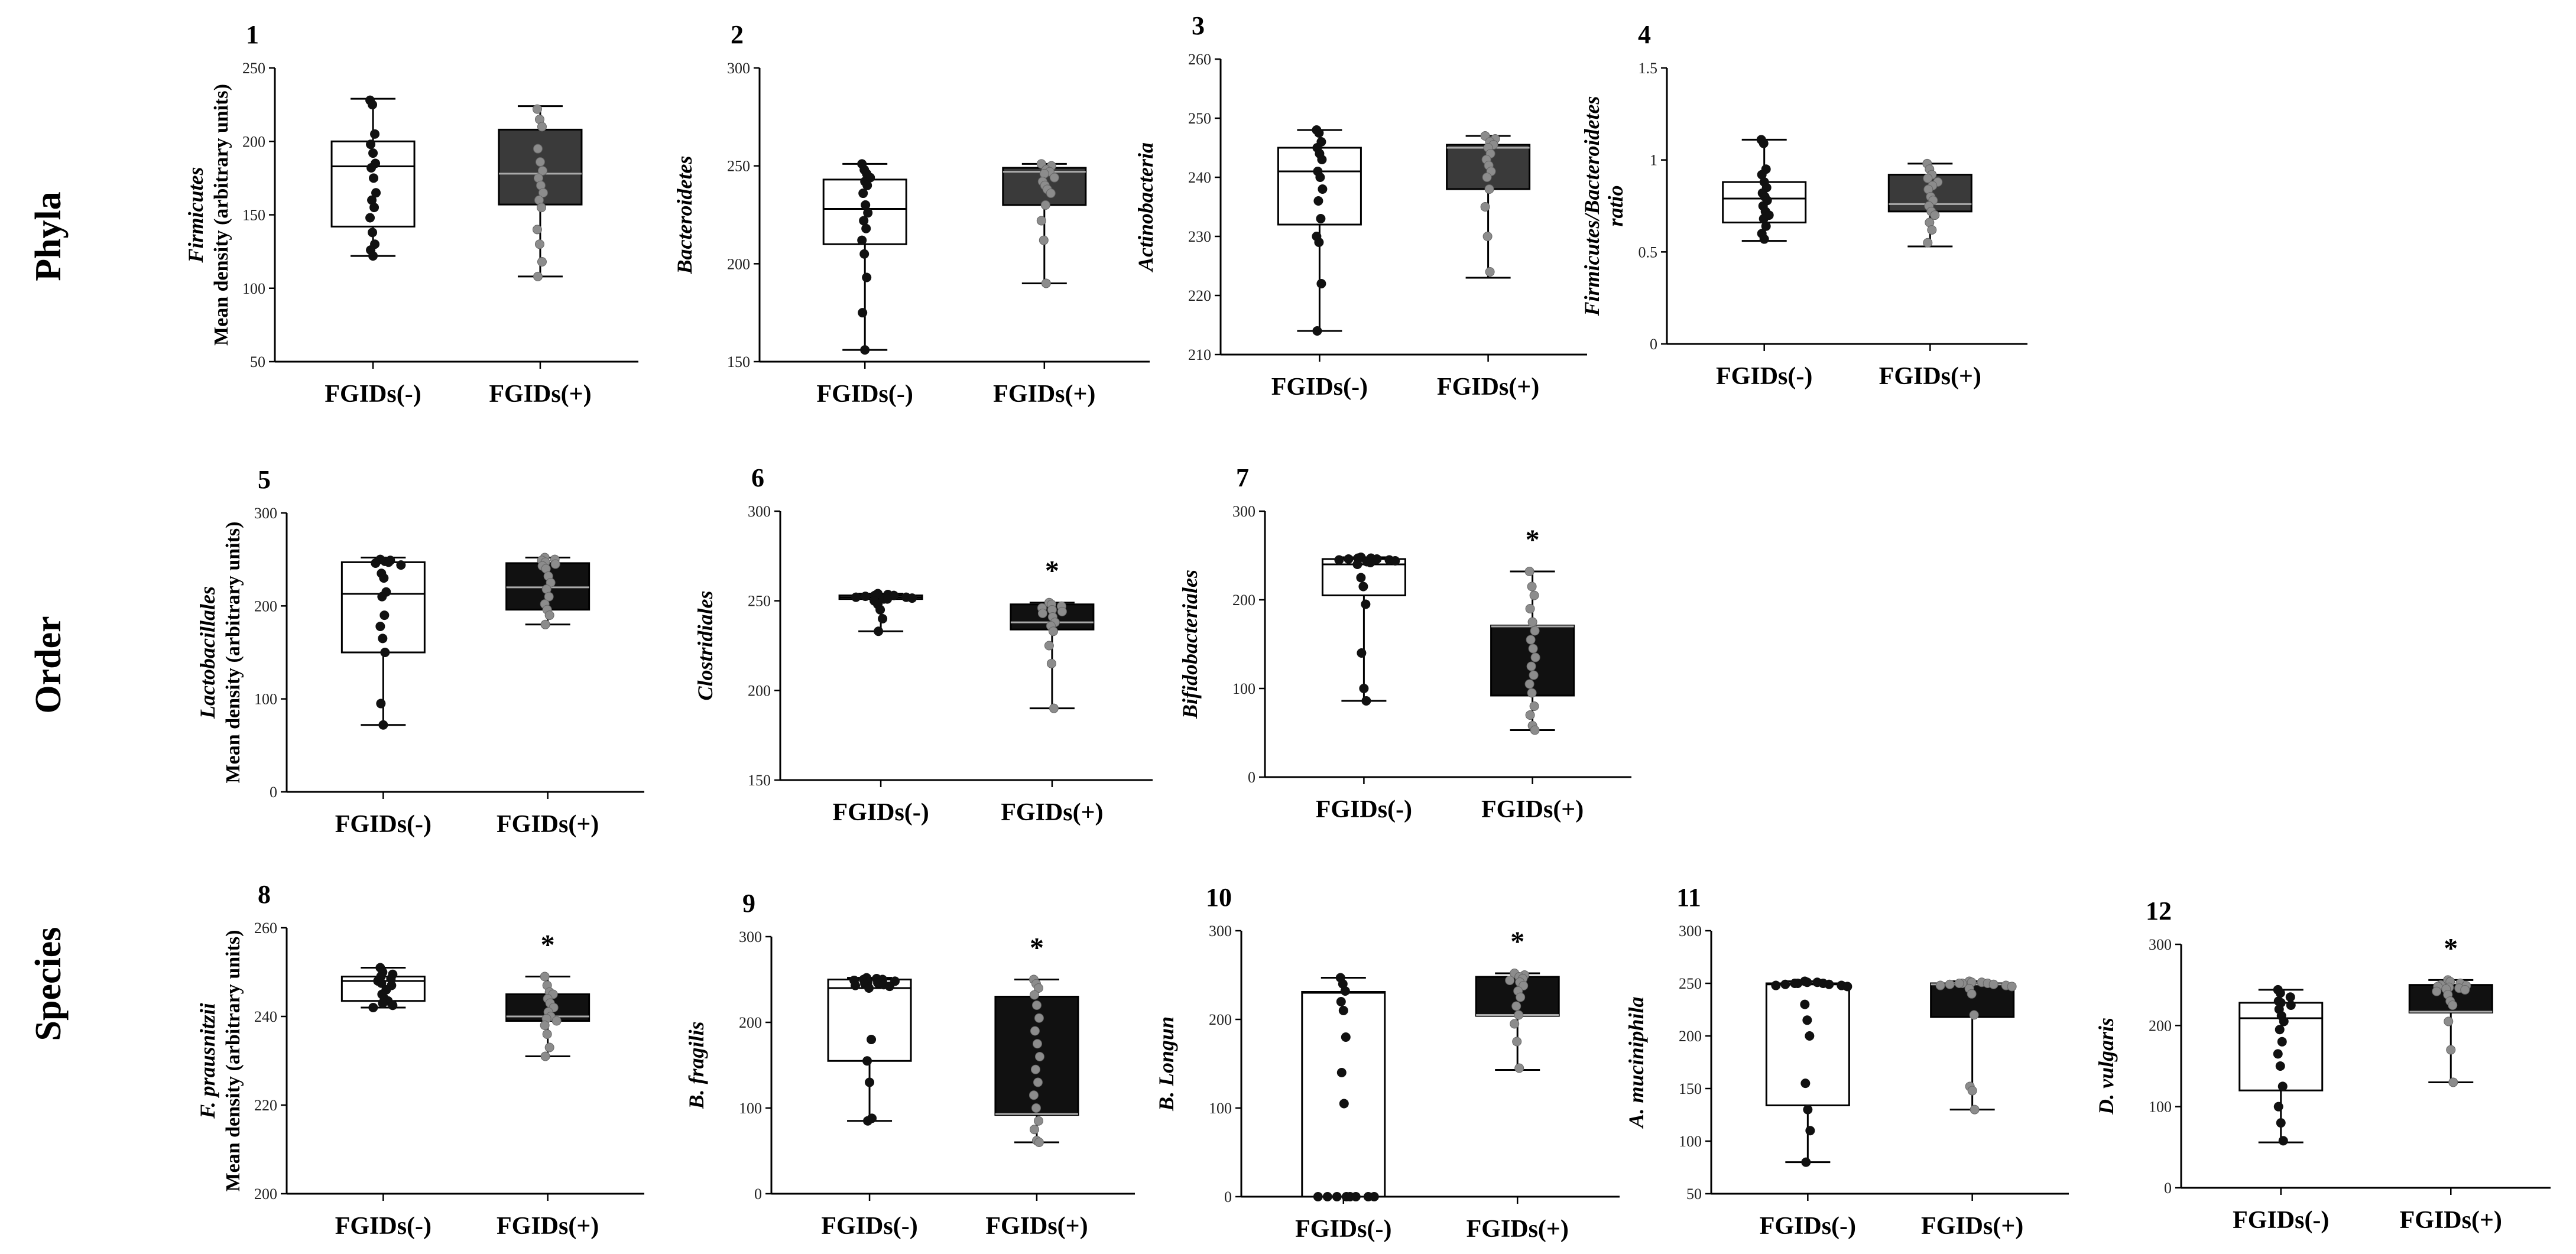  Describe the element at coordinates (48, 236) in the screenshot. I see `row-label-phyla: Phyla` at that location.